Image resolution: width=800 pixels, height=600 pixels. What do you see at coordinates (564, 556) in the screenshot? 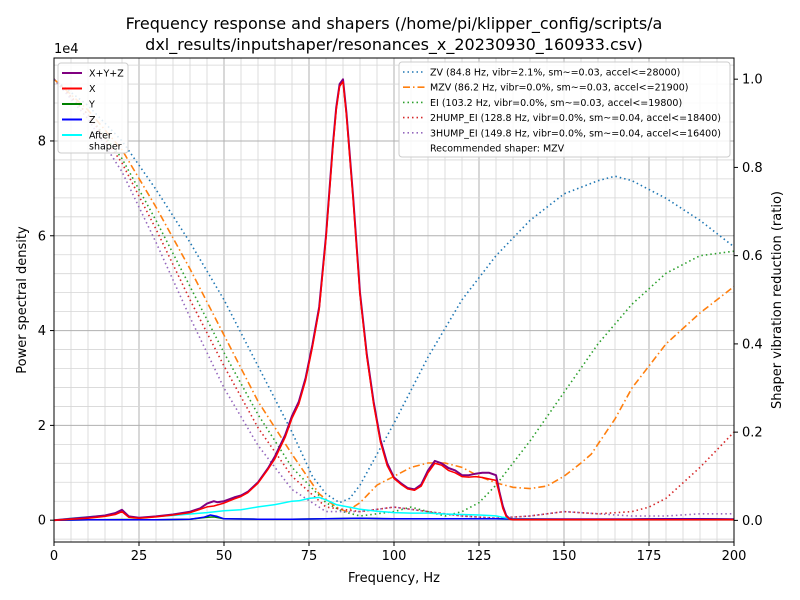
I see `x-tick-label: 150` at bounding box center [564, 556].